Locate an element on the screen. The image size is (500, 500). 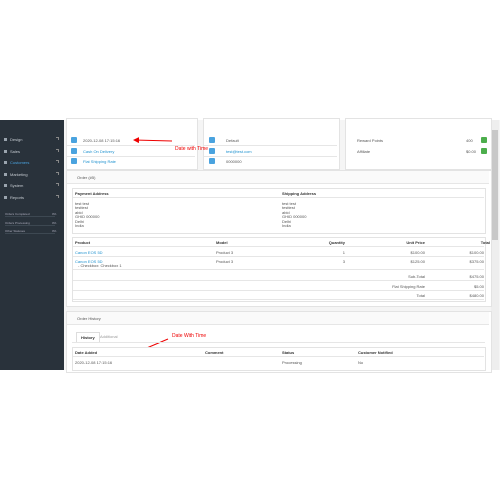
arrow is located at coordinates (153, 140).